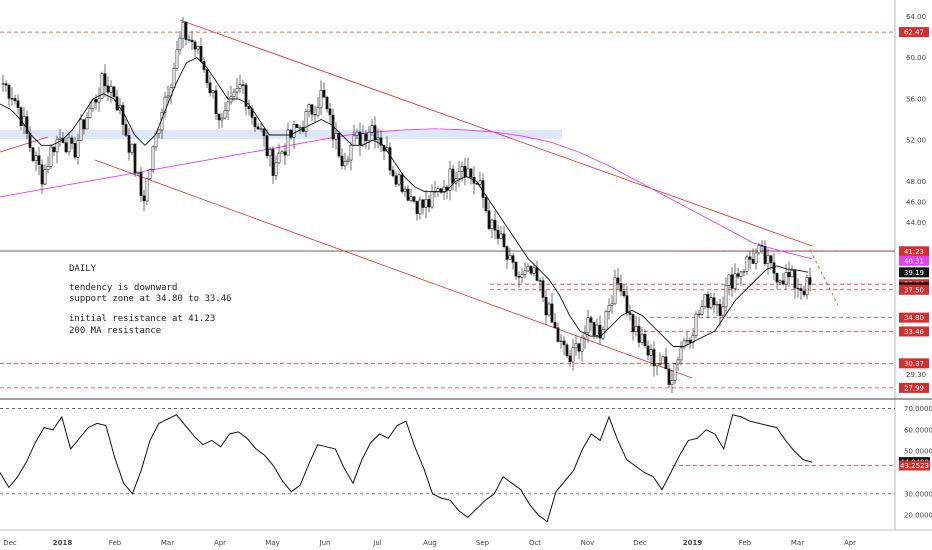 This screenshot has height=550, width=932. Describe the element at coordinates (640, 543) in the screenshot. I see `x-tick-label: Dec` at that location.